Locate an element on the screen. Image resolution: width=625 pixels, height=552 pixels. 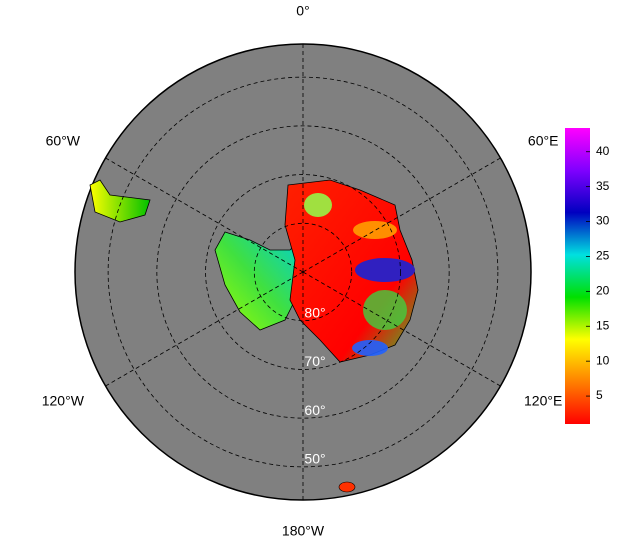
colorbar-tick-label: 40 is located at coordinates (603, 151).